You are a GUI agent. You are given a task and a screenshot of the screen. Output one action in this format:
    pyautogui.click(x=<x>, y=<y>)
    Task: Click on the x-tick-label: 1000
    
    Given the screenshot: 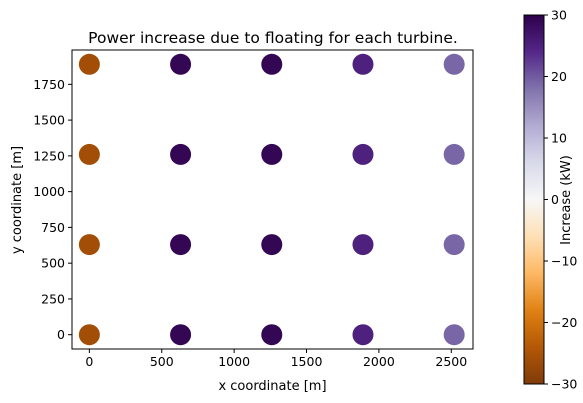 What is the action you would take?
    pyautogui.click(x=234, y=361)
    